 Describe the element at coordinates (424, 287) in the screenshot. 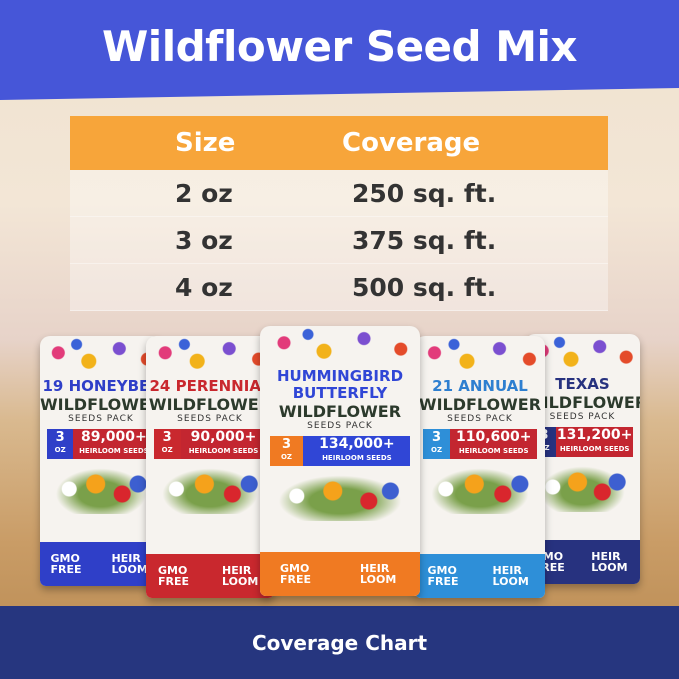

I see `coverage-cell: 500 sq. ft.` at that location.